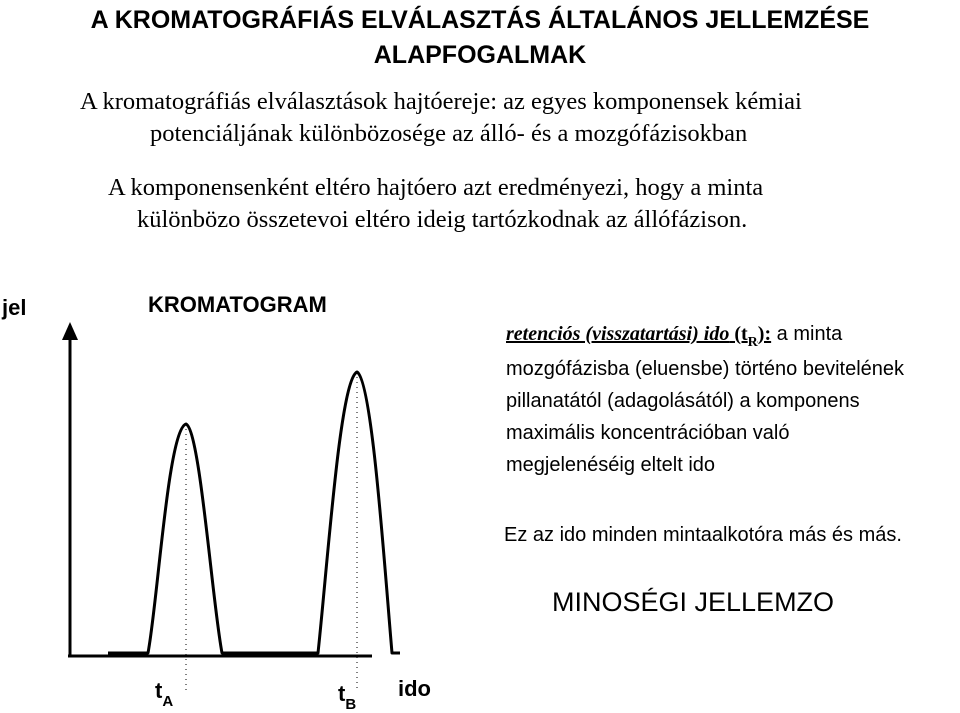 The image size is (960, 713). What do you see at coordinates (237, 304) in the screenshot?
I see `chromatogram-title: KROMATOGRAM` at bounding box center [237, 304].